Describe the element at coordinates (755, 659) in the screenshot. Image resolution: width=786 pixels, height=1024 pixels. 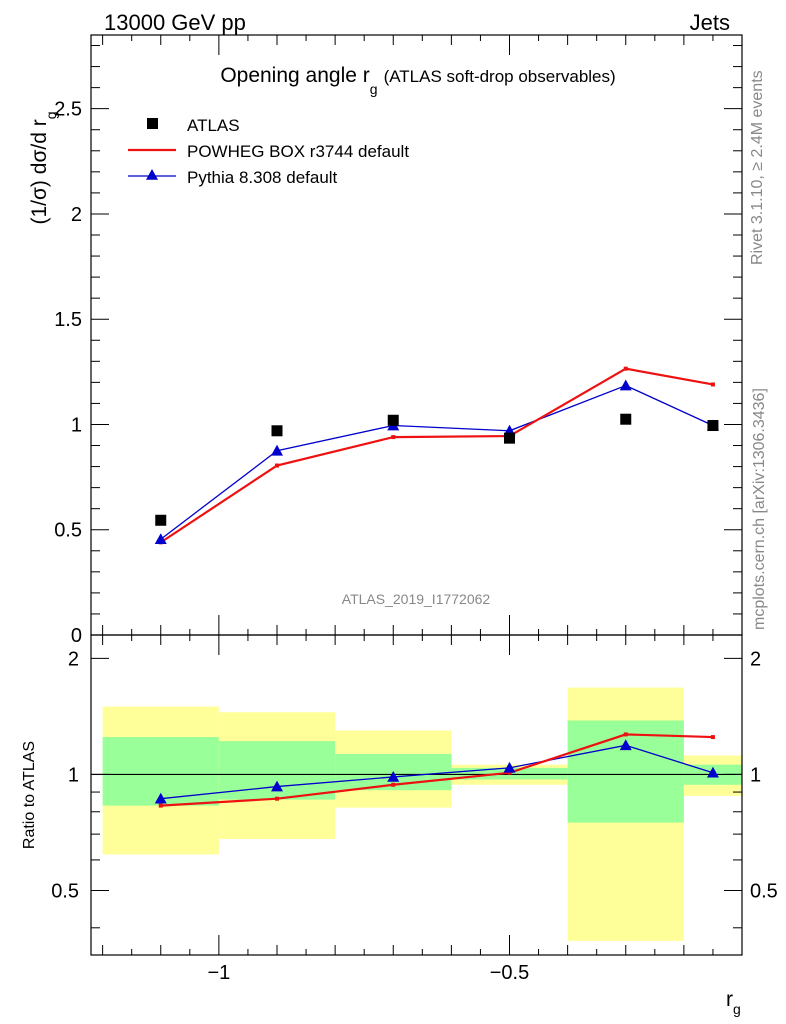
I see `ratio-y-tick-label-right: 2` at that location.